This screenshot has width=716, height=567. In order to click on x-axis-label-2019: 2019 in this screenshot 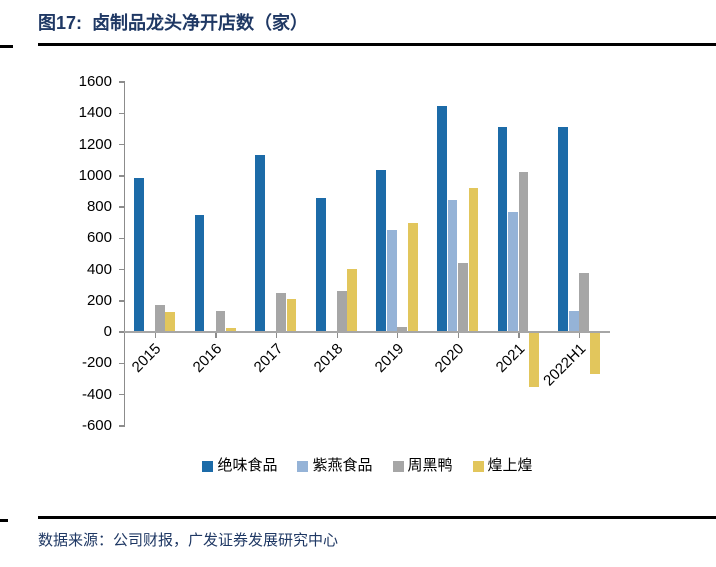, I will do `click(389, 358)`.